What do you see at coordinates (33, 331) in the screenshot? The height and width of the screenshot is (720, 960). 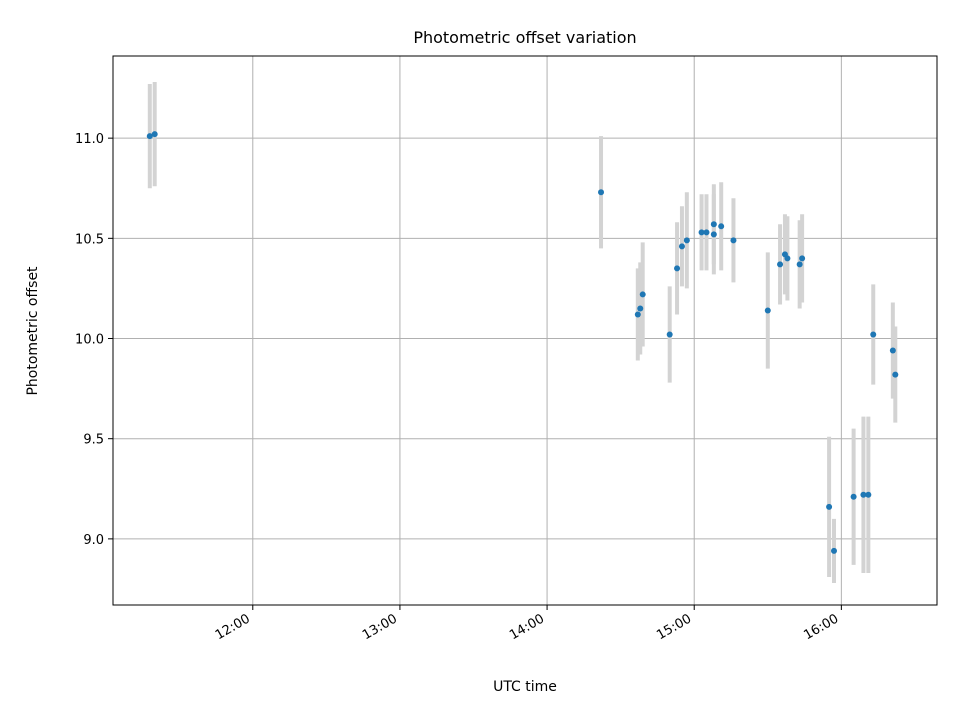 I see `y-axis-title: Photometric offset` at bounding box center [33, 331].